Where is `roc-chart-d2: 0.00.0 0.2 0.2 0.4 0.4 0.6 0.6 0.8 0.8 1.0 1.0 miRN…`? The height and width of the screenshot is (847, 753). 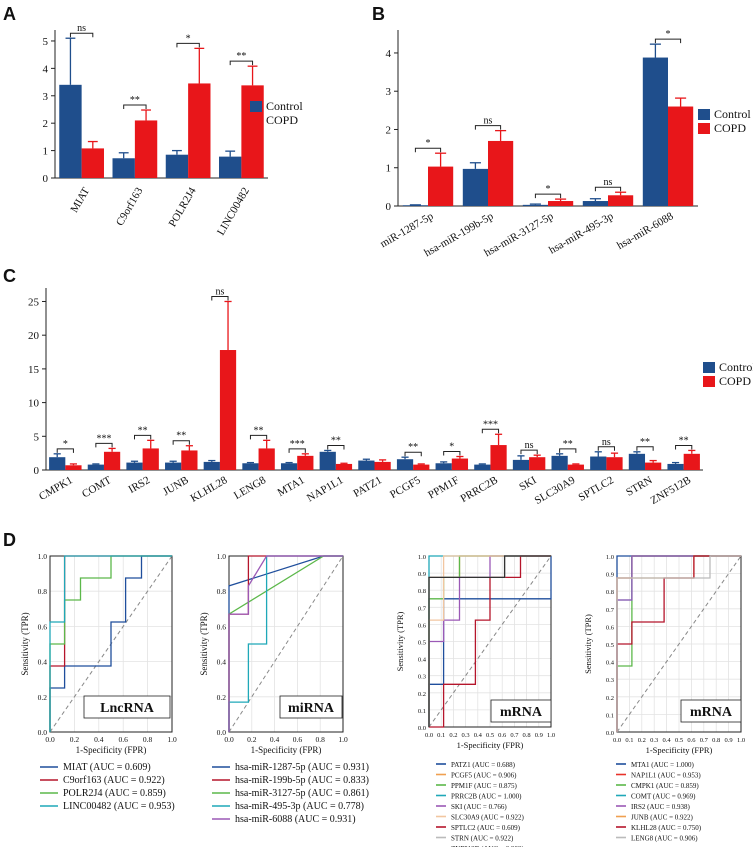 roc-chart-d2: 0.00.0 0.2 0.2 0.4 0.4 0.6 0.6 0.8 0.8 1.0 1.0 miRN… is located at coordinates (284, 688).